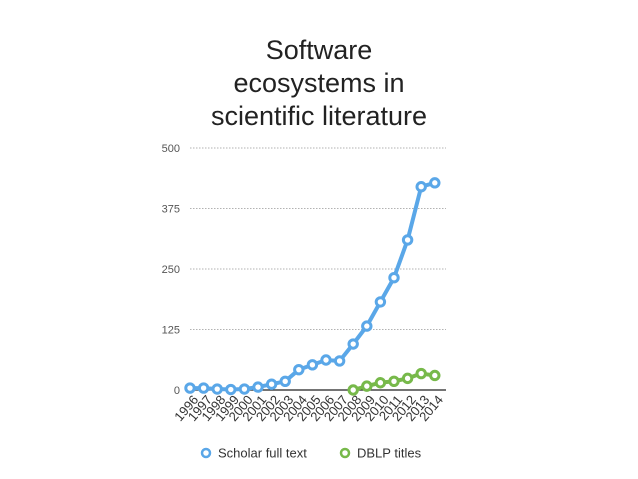 The width and height of the screenshot is (638, 479). What do you see at coordinates (171, 210) in the screenshot?
I see `y-tick-label: 375` at bounding box center [171, 210].